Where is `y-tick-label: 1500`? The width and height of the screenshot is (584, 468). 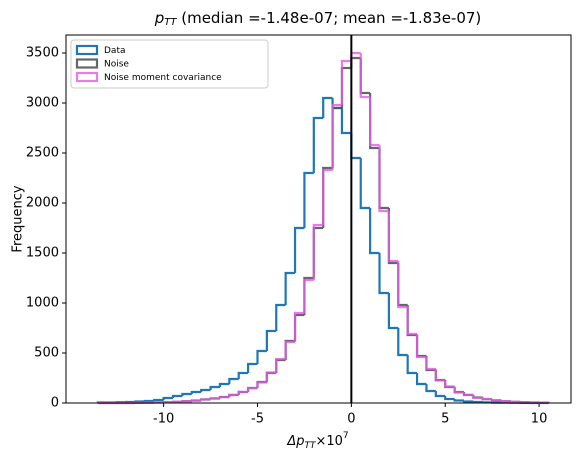 y-tick-label: 1500 is located at coordinates (42, 253).